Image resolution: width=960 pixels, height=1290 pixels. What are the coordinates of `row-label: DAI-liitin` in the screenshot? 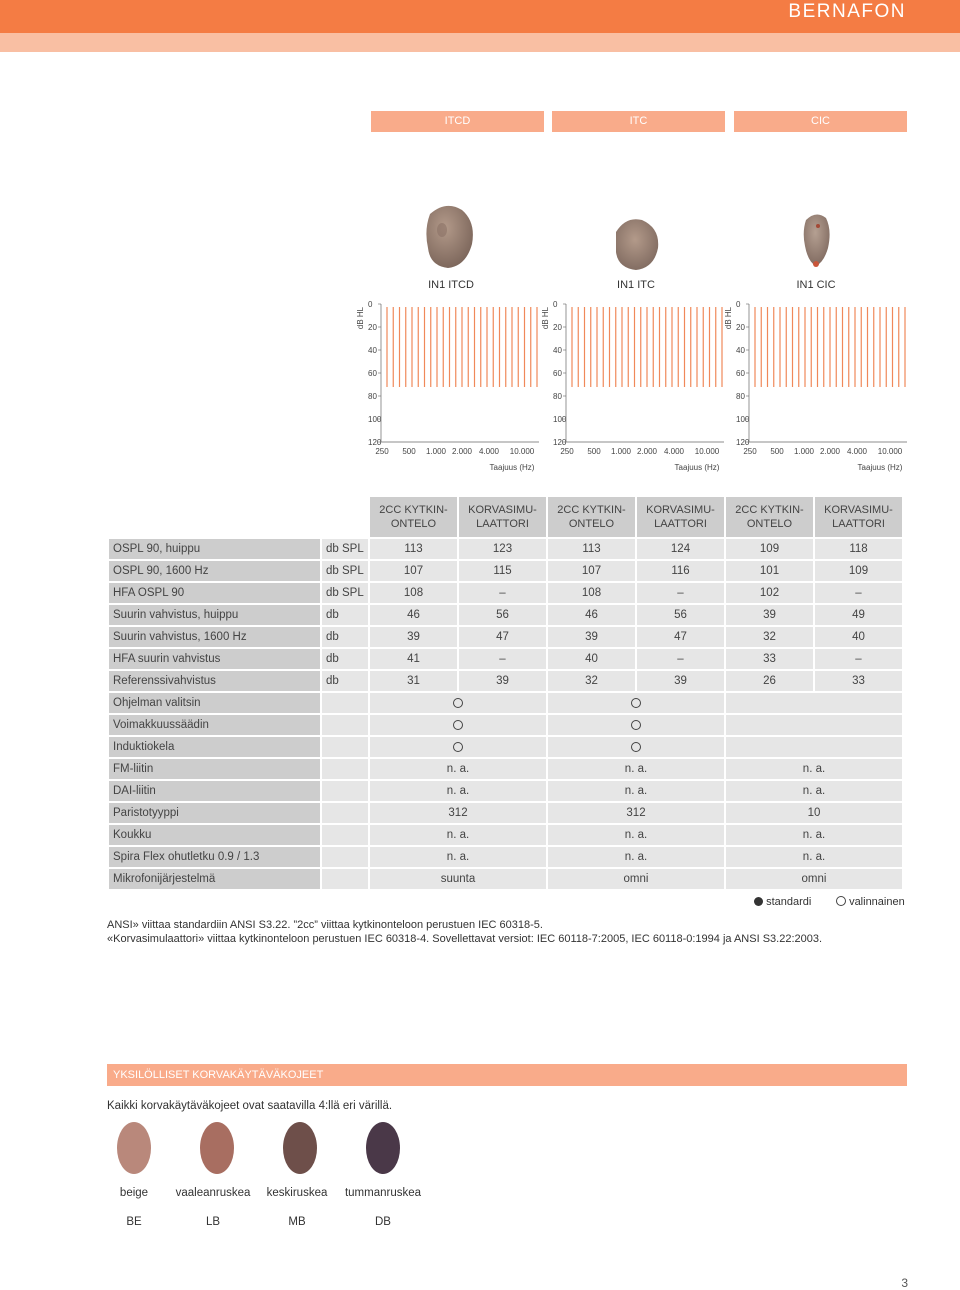 It's located at (214, 791).